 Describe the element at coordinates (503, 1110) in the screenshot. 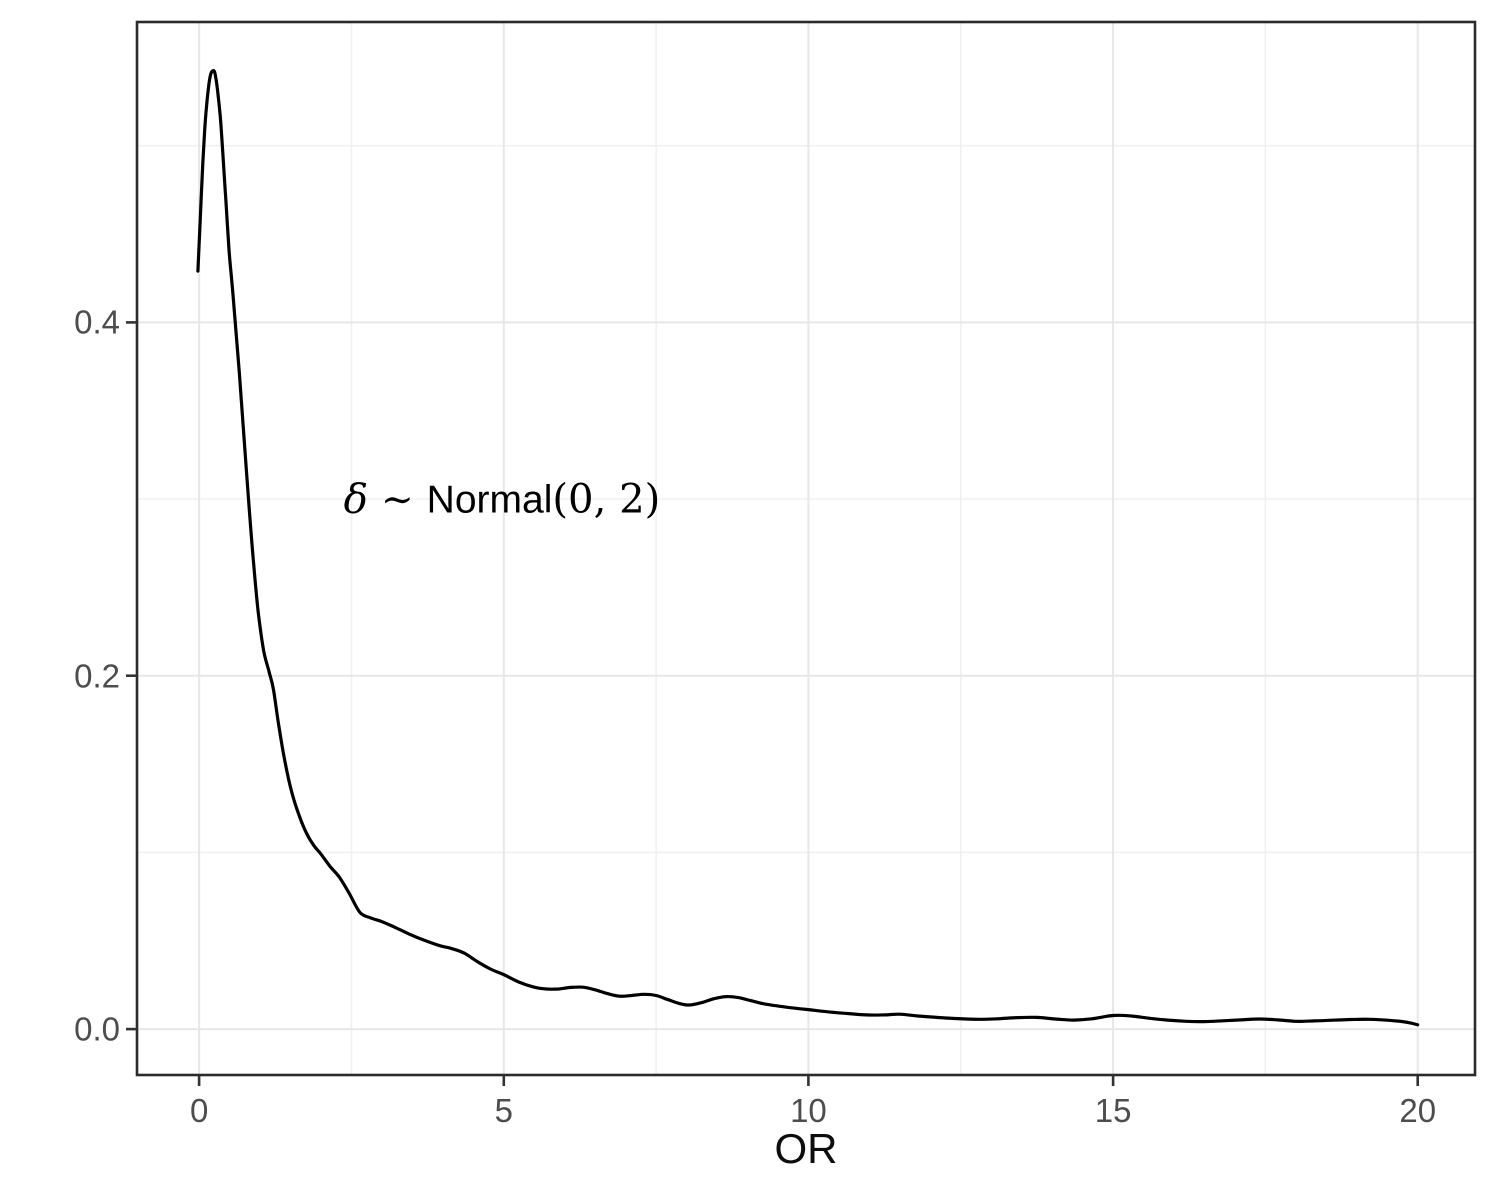

I see `x-tick-label-5: 5` at that location.